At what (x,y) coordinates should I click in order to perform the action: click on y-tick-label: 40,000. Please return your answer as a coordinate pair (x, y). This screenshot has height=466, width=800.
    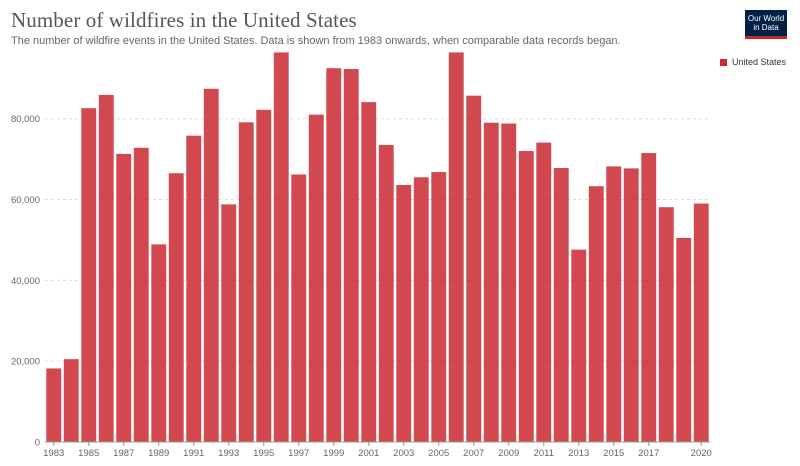
    Looking at the image, I should click on (25, 281).